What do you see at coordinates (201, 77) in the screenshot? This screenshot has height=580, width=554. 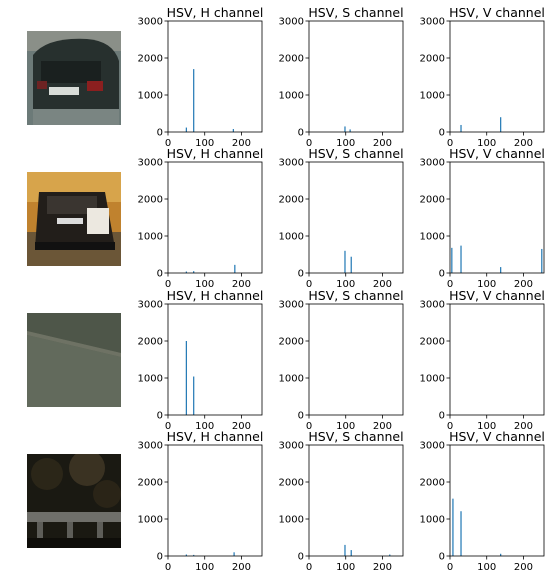 I see `hist-r1-h: HSV, H channel 0 1000 2000 3000 0 100 200` at bounding box center [201, 77].